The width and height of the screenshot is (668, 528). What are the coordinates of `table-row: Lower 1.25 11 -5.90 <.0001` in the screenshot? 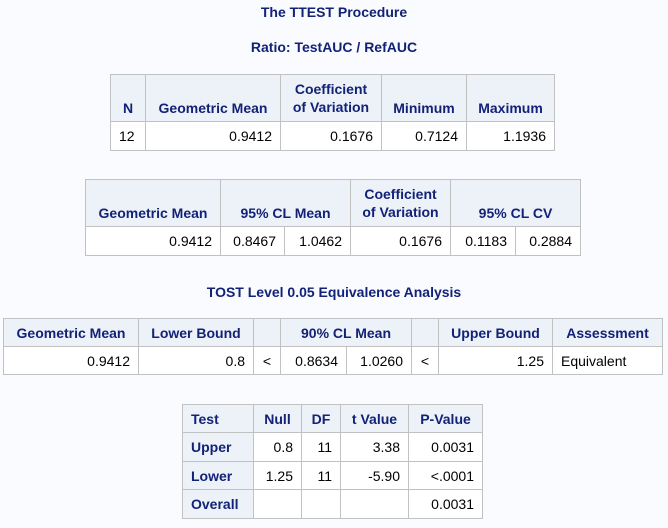 It's located at (332, 475).